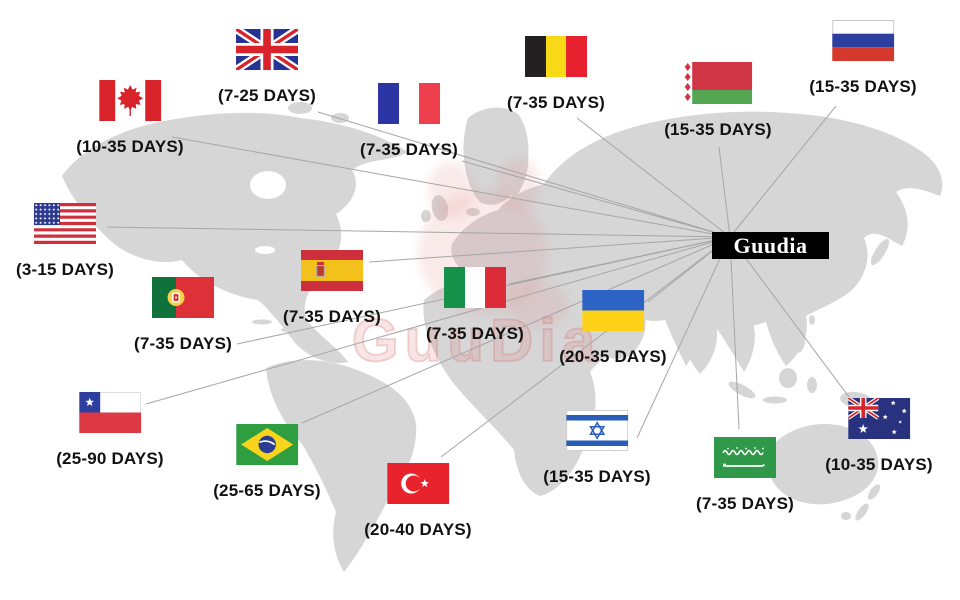 The height and width of the screenshot is (600, 960). I want to click on country-canada: (10-35 DAYS), so click(130, 117).